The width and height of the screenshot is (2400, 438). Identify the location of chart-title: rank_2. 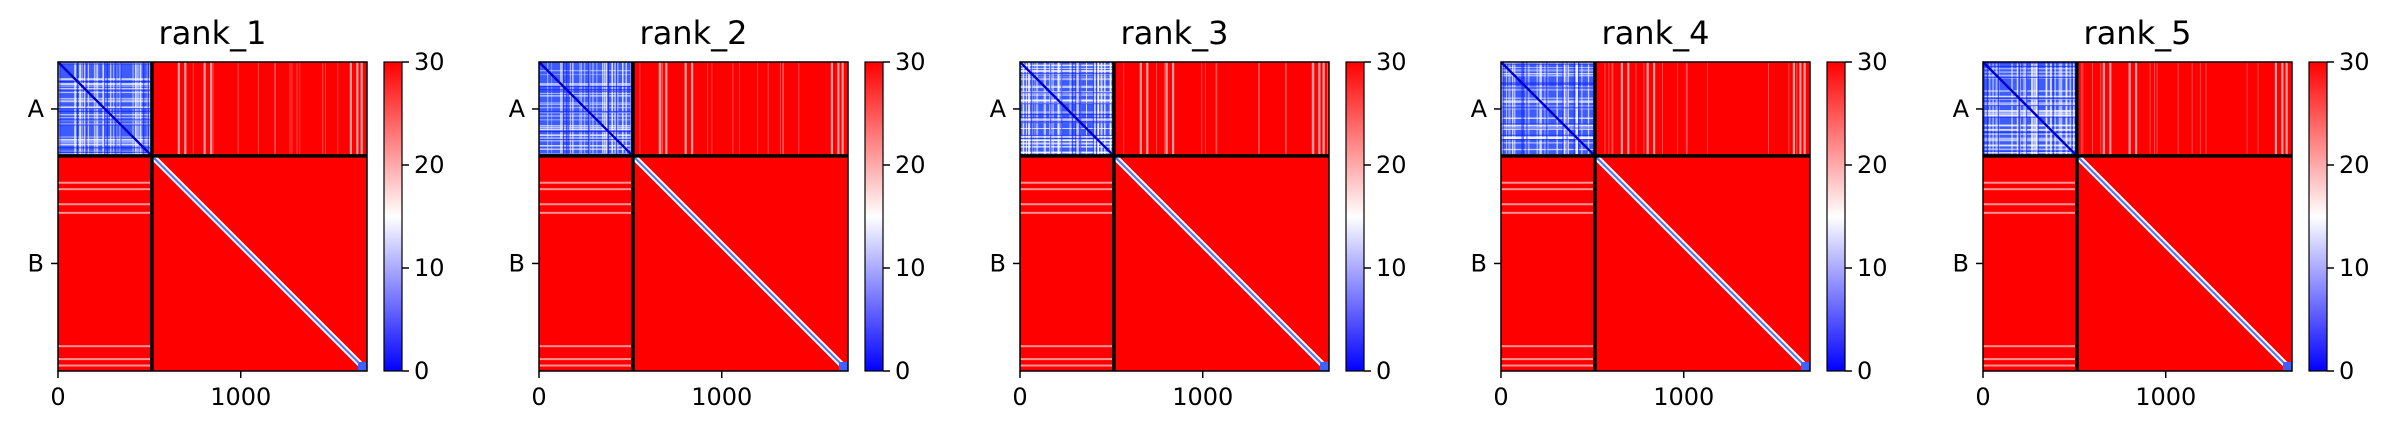
(694, 33).